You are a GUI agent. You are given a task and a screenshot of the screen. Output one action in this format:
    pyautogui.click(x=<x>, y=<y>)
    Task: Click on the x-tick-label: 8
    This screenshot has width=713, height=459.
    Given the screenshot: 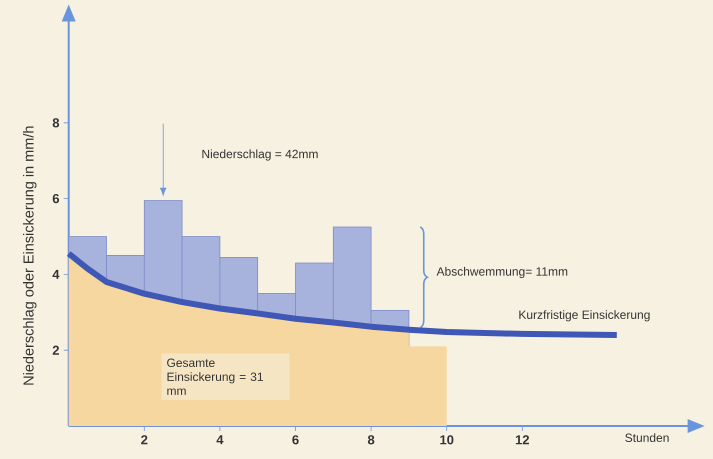 What is the action you would take?
    pyautogui.click(x=371, y=439)
    